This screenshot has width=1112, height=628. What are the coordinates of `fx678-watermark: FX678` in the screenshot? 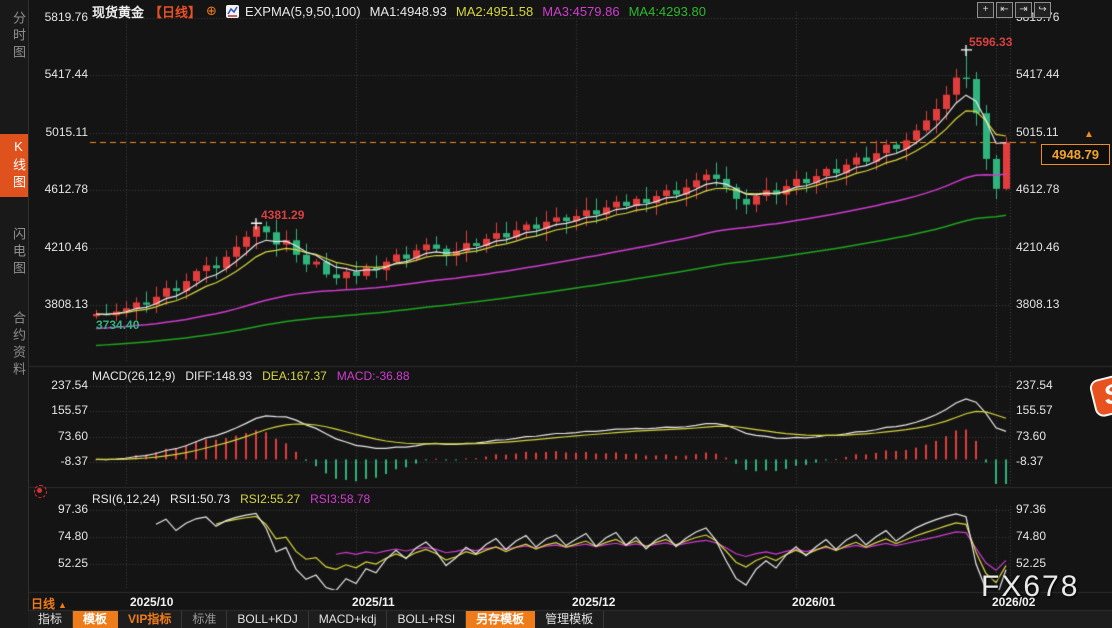 It's located at (1030, 586).